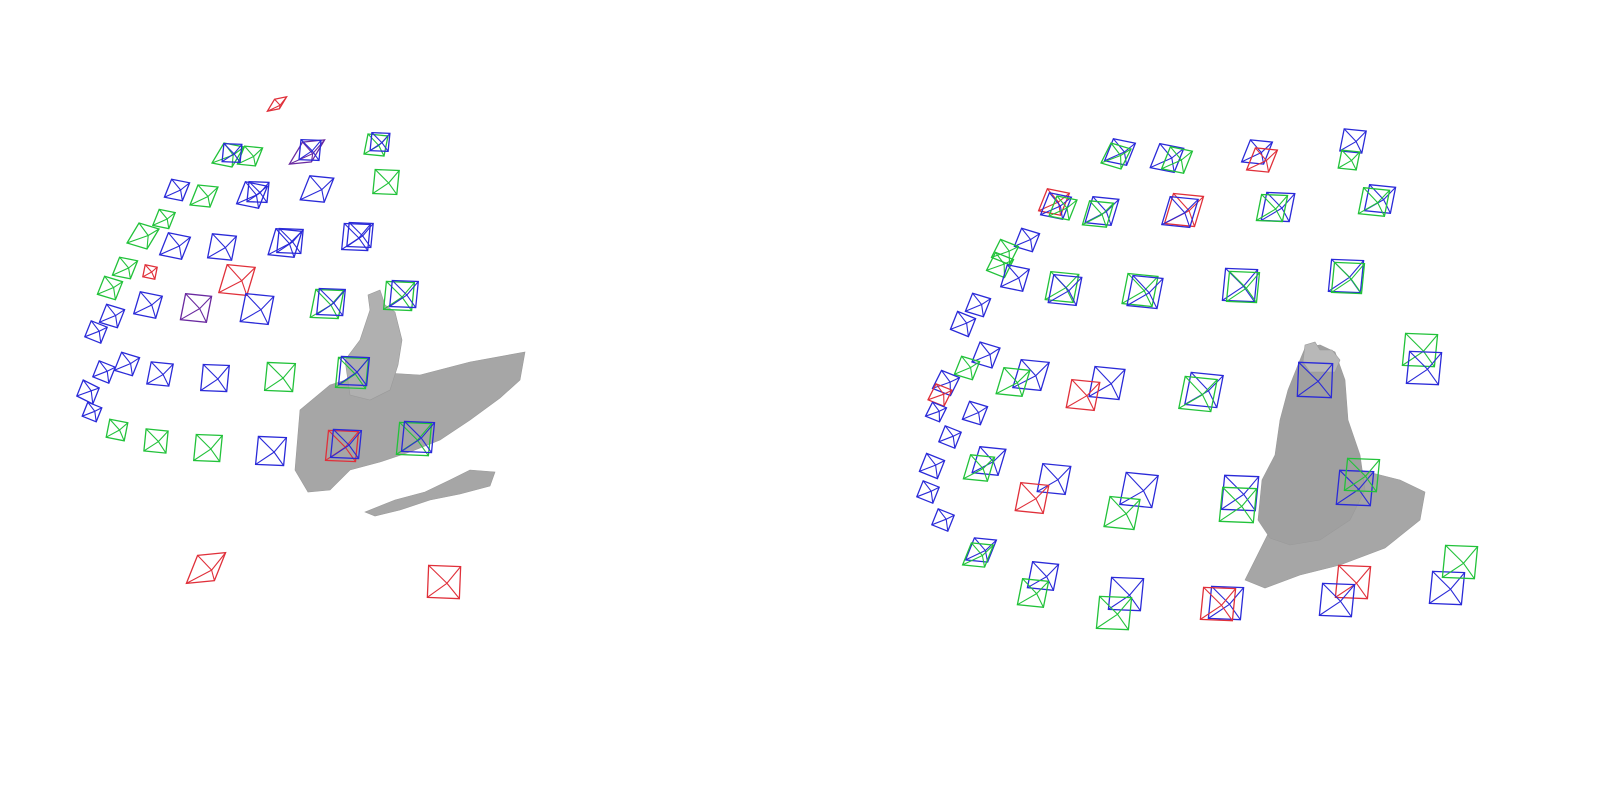 This screenshot has width=1600, height=800. What do you see at coordinates (410, 403) in the screenshot?
I see `object-mesh` at bounding box center [410, 403].